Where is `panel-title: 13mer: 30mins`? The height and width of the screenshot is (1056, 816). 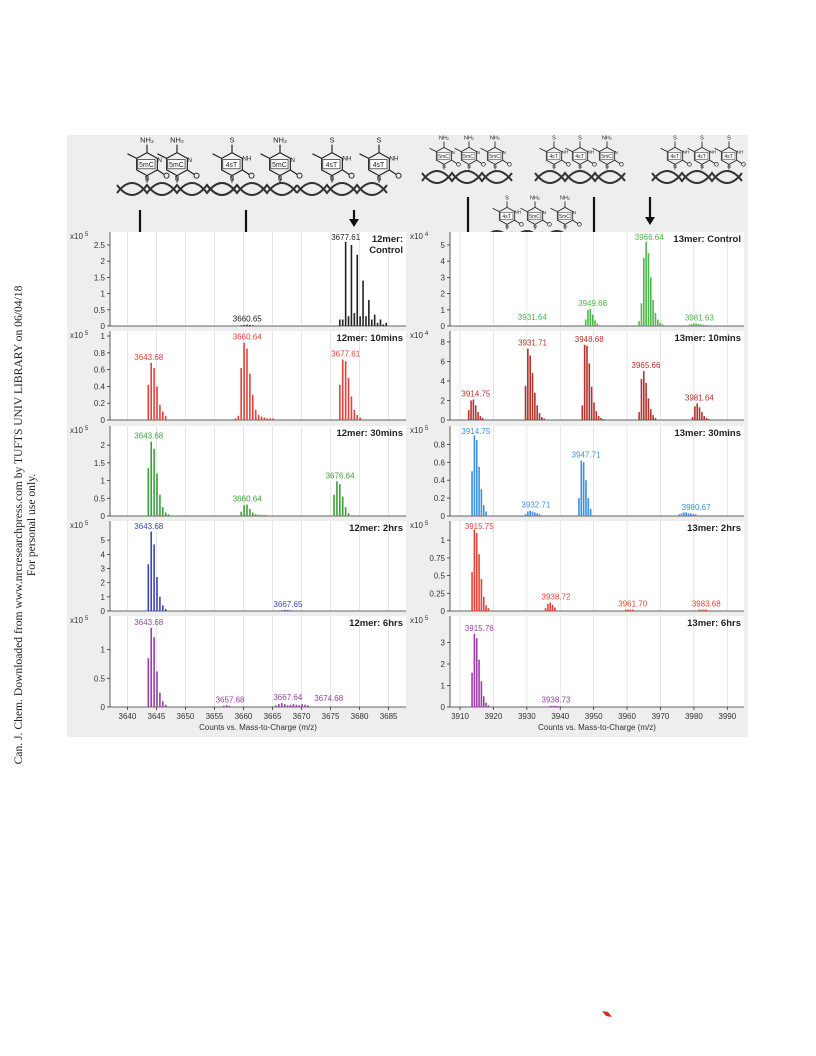 panel-title: 13mer: 30mins is located at coordinates (707, 433).